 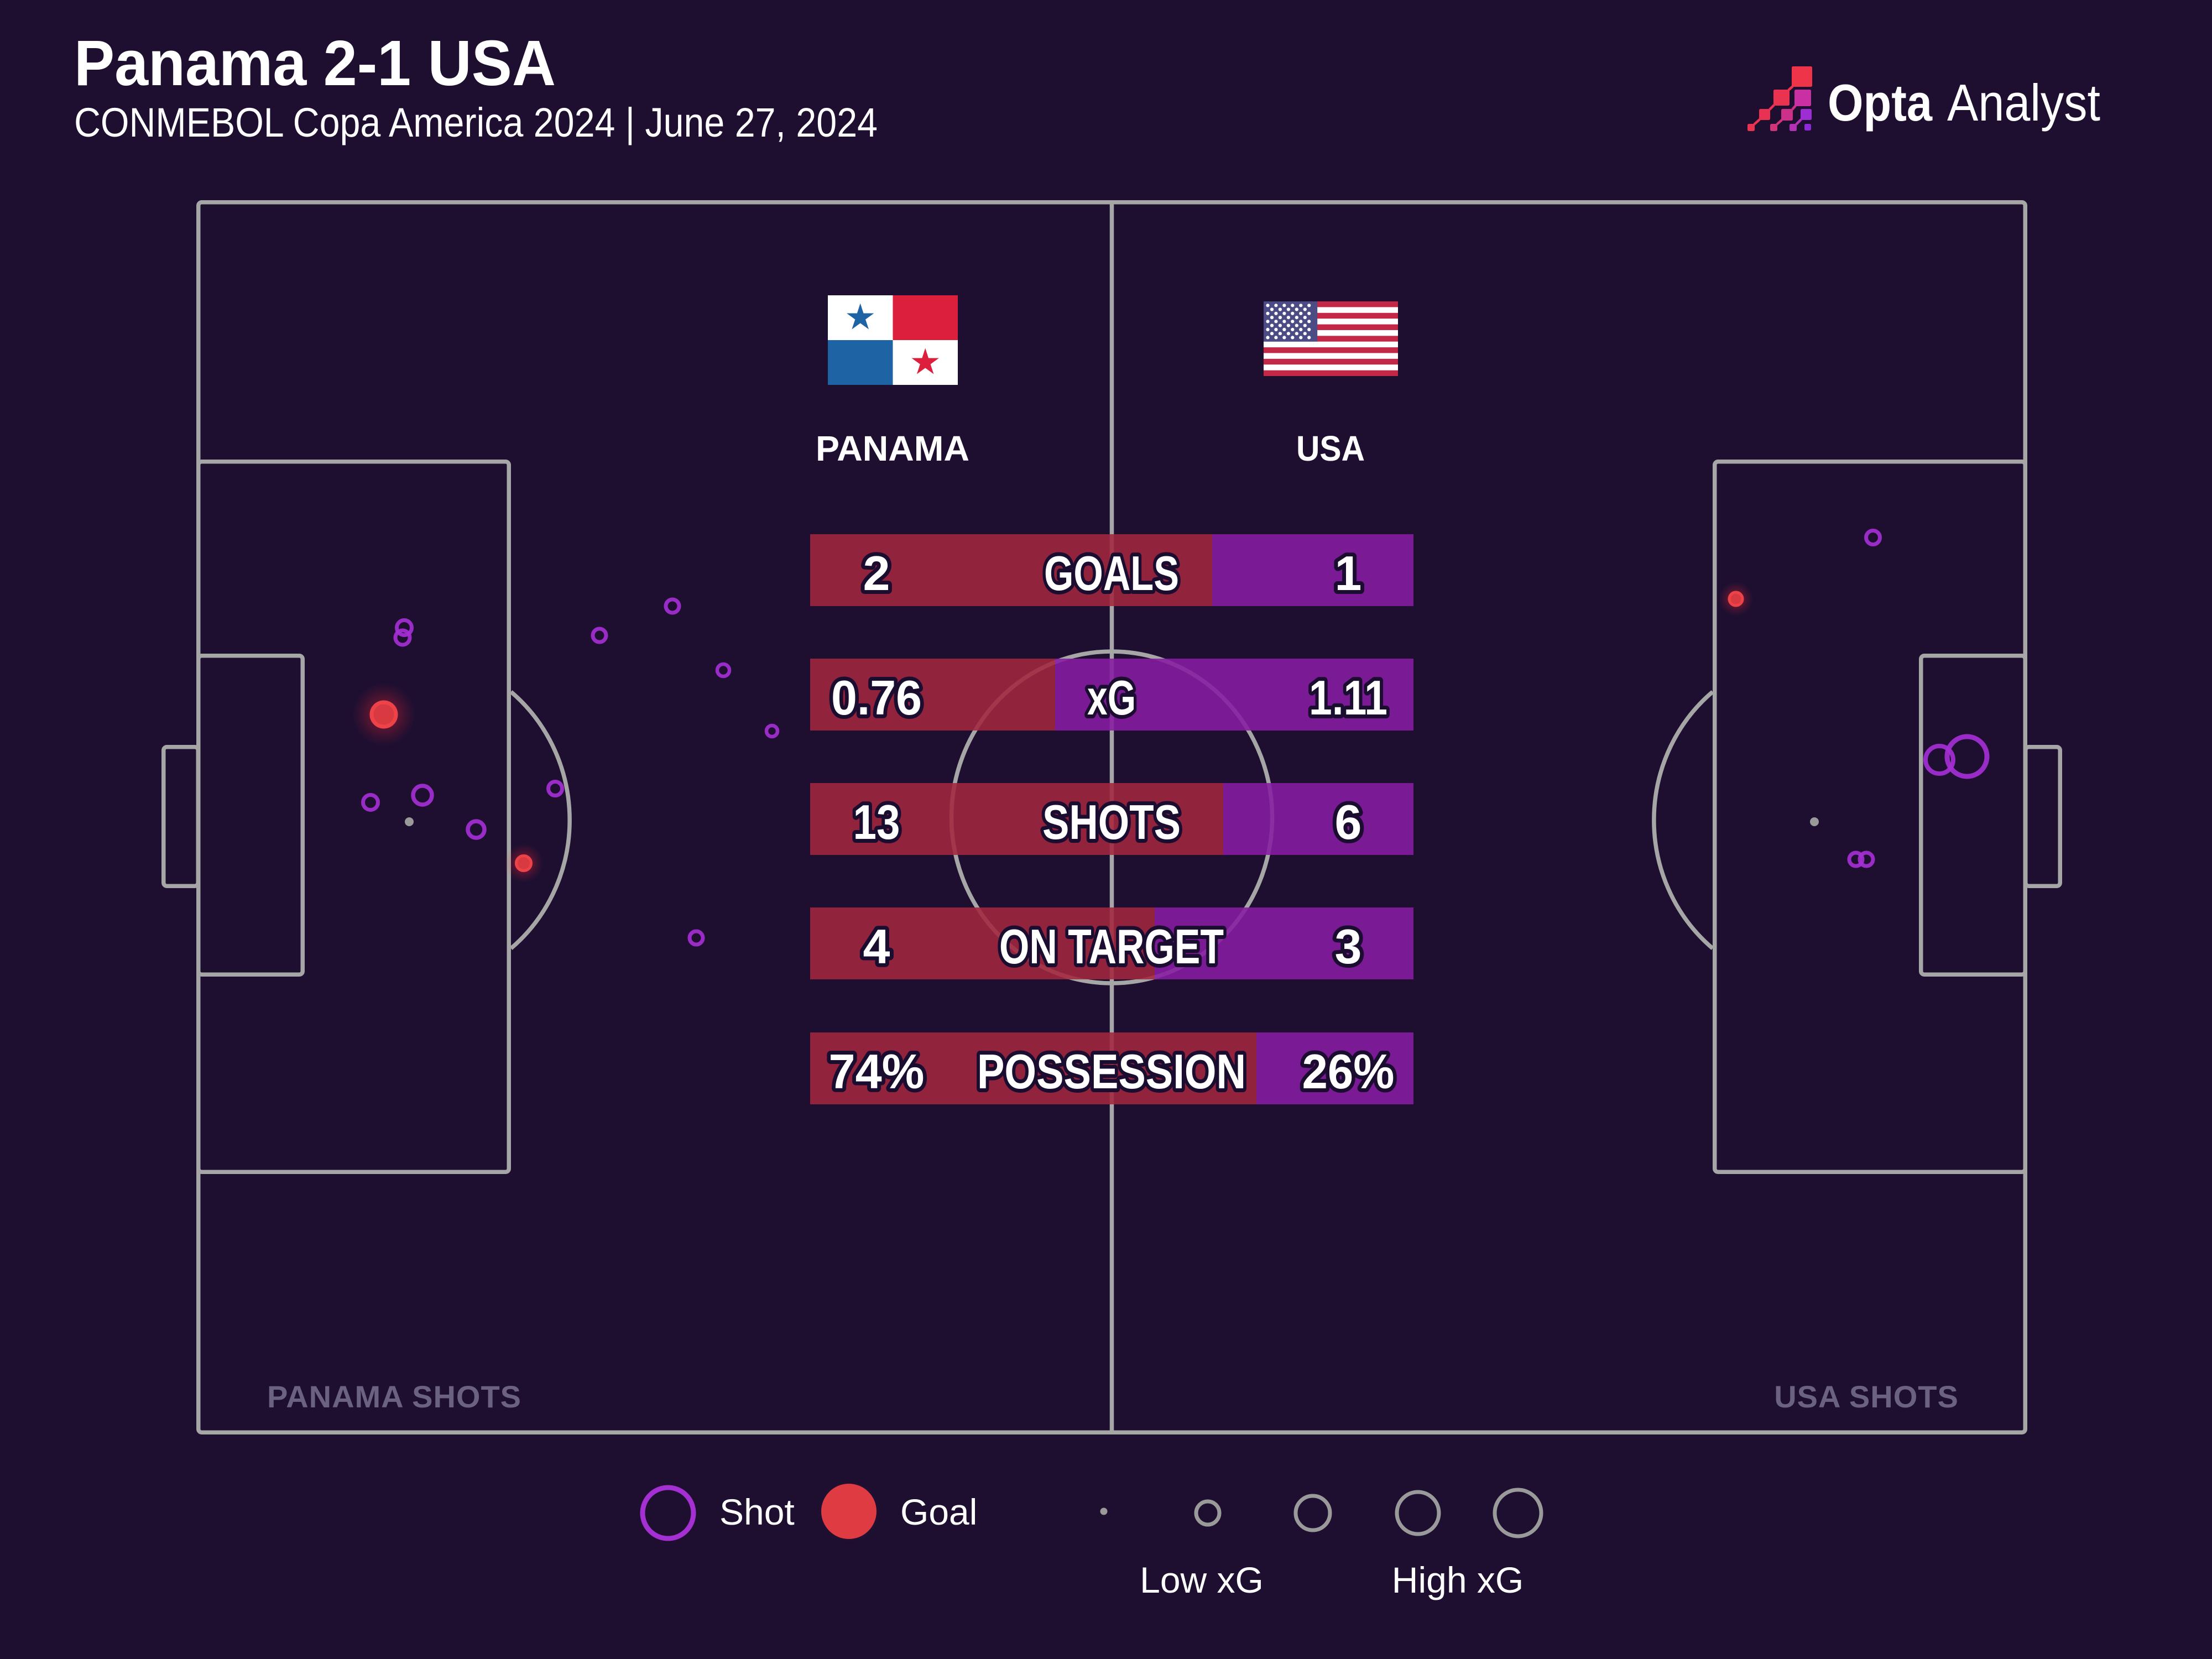 I want to click on svg-text: Opta, so click(x=1881, y=103).